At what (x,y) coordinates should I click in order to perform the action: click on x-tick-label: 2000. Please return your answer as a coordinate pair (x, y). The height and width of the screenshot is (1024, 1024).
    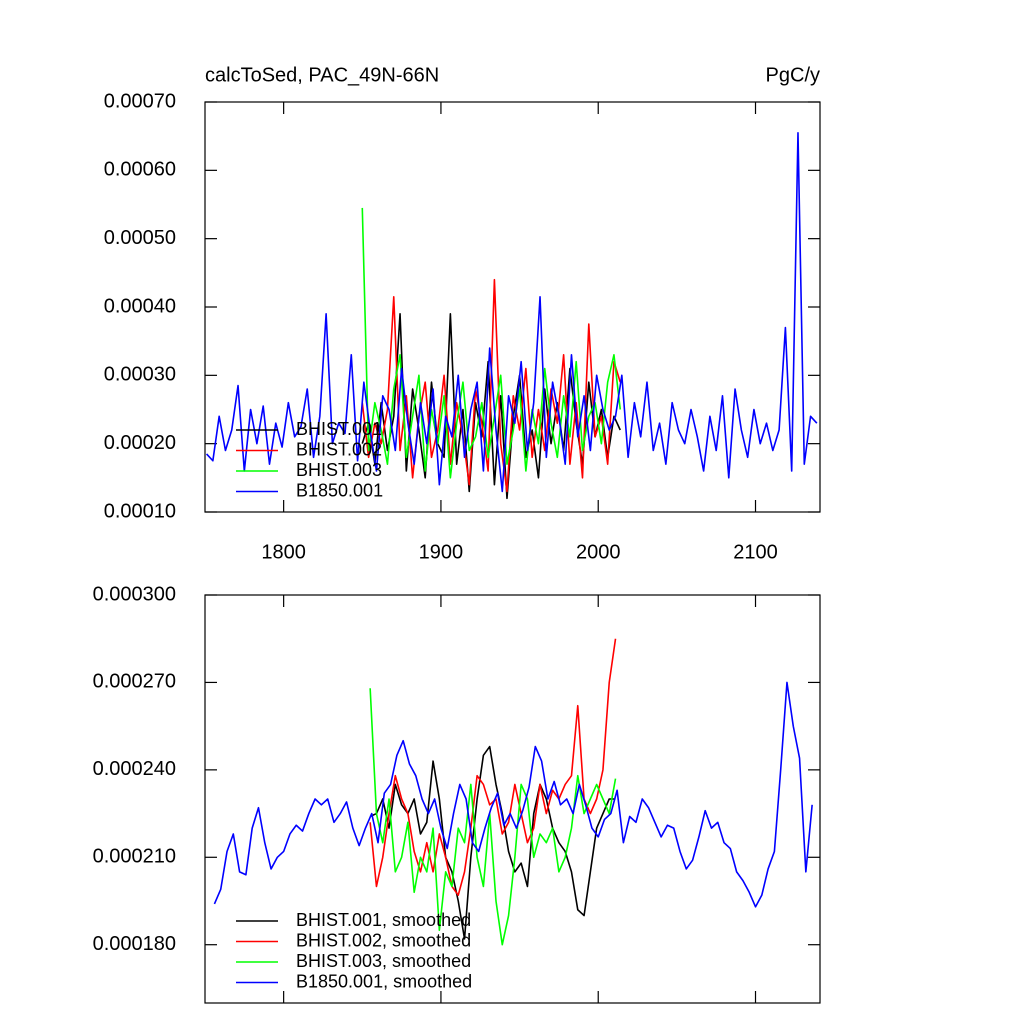
    Looking at the image, I should click on (598, 552).